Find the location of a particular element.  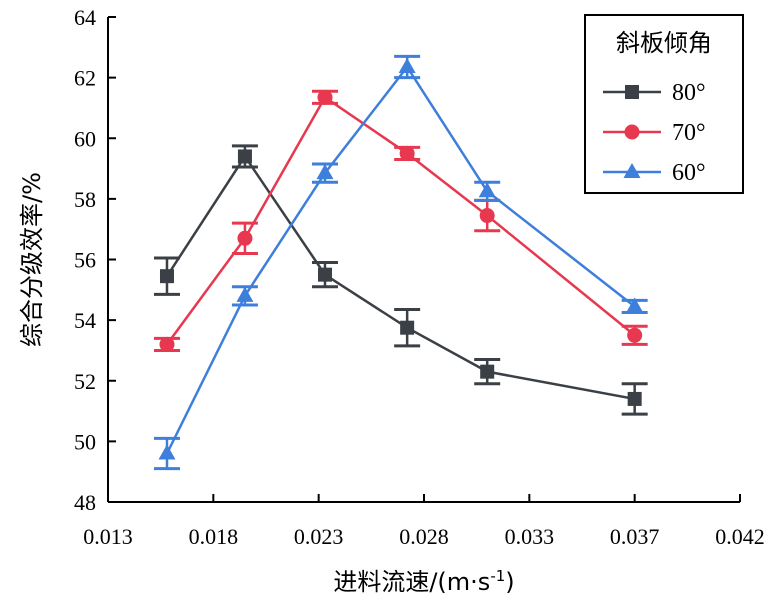

y-tick-label: 58 is located at coordinates (85, 199).